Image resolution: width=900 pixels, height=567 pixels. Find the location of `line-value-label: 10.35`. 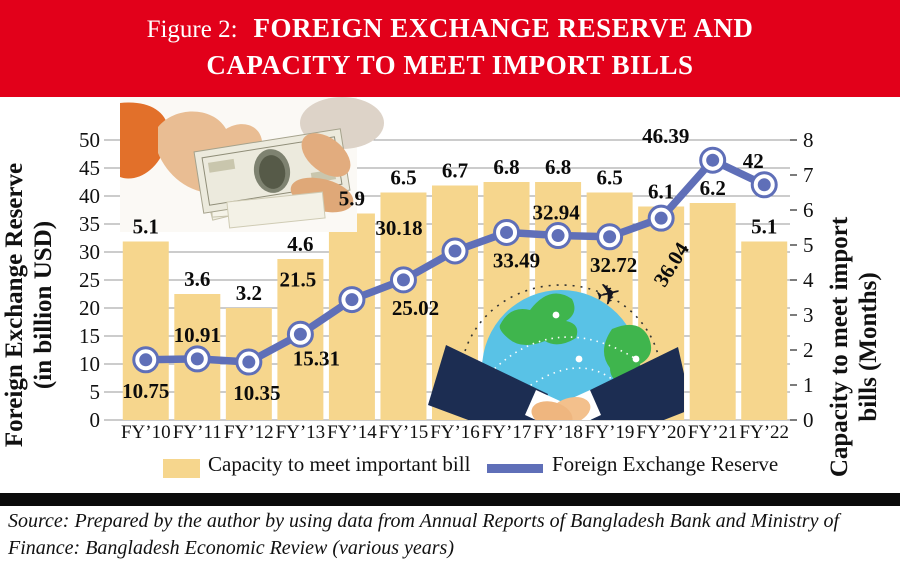

line-value-label: 10.35 is located at coordinates (256, 393).